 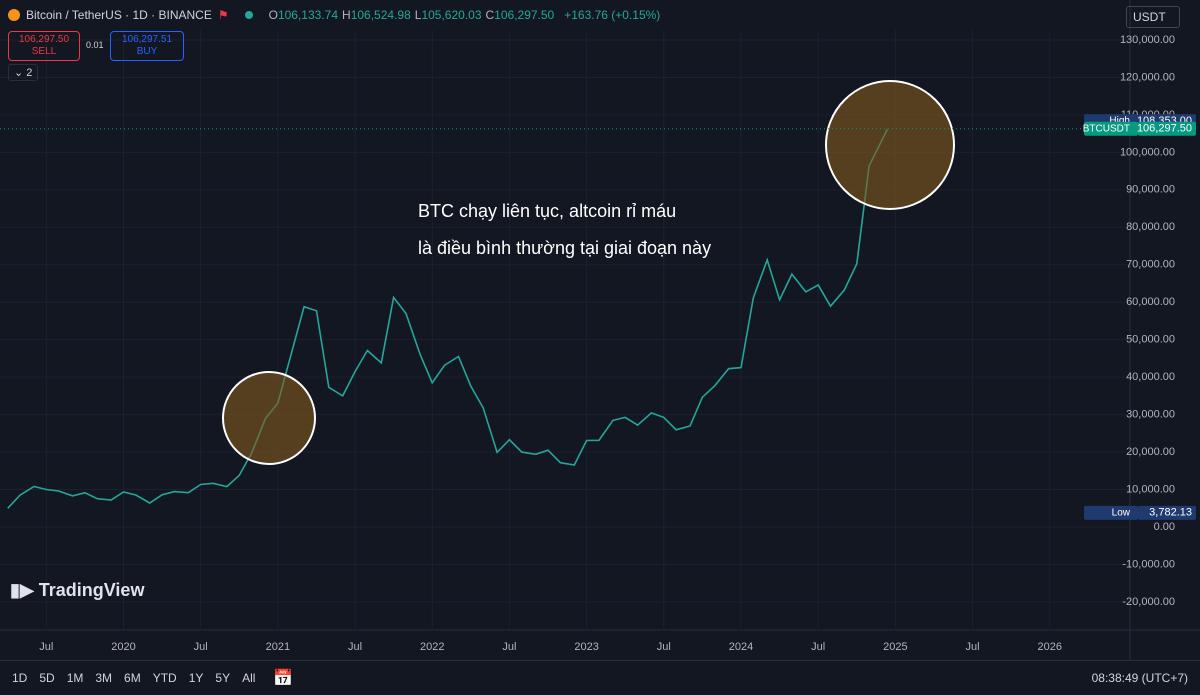 What do you see at coordinates (20, 678) in the screenshot?
I see `range-button: 1D` at bounding box center [20, 678].